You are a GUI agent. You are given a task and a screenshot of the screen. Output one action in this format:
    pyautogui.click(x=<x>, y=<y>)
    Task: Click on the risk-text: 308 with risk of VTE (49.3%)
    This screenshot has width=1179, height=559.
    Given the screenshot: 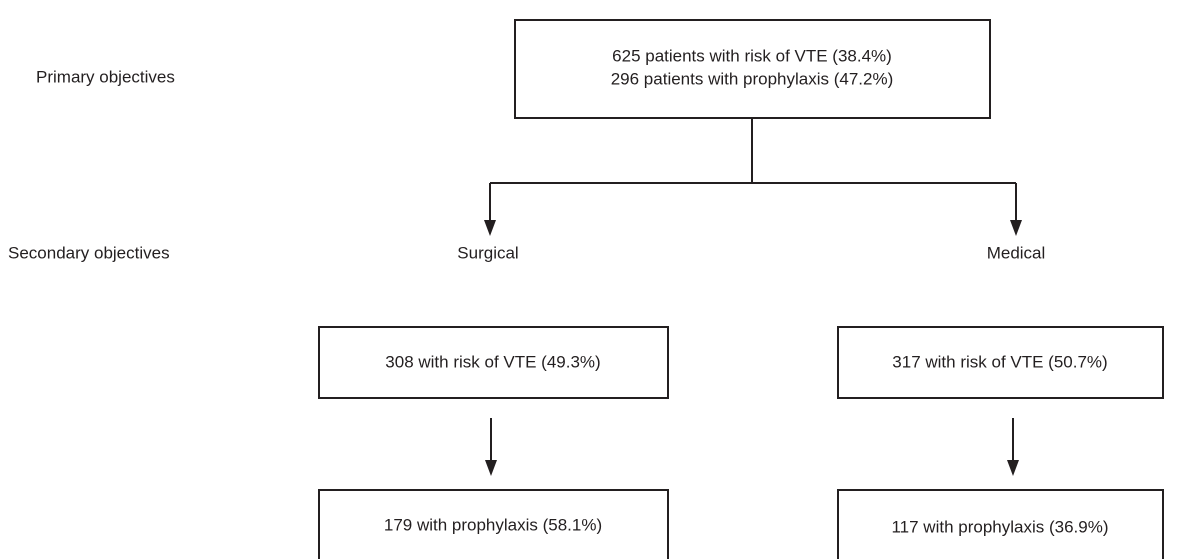 What is the action you would take?
    pyautogui.click(x=492, y=361)
    